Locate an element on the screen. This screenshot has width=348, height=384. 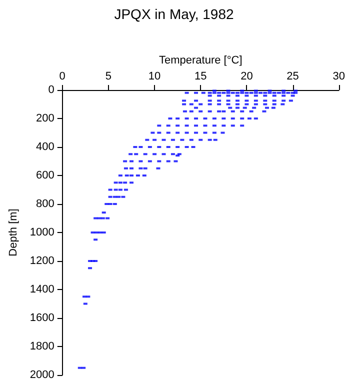
y-tick-label: 400 is located at coordinates (45, 147).